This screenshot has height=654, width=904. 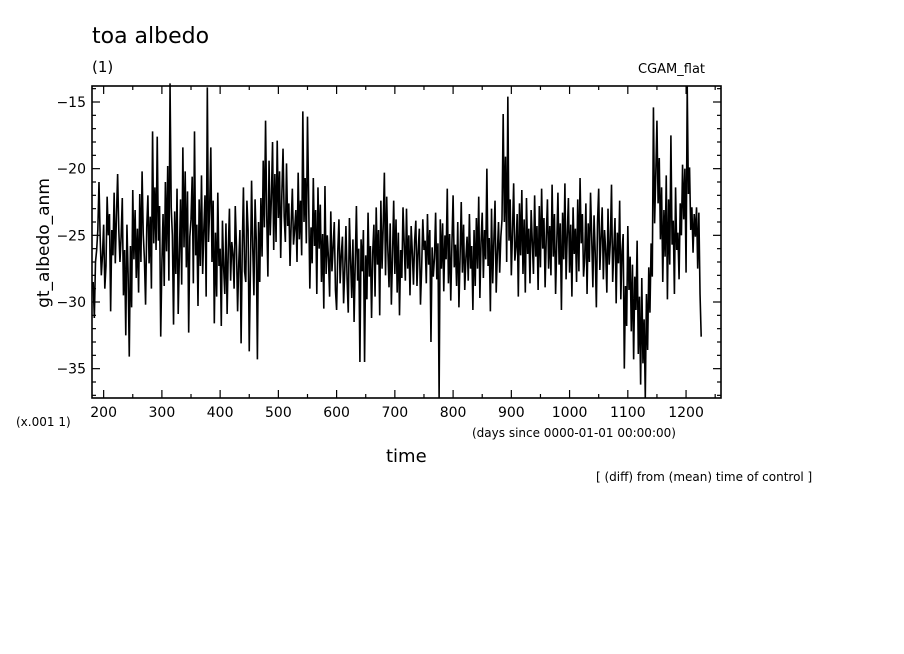 What do you see at coordinates (151, 36) in the screenshot?
I see `chart-title: toa albedo` at bounding box center [151, 36].